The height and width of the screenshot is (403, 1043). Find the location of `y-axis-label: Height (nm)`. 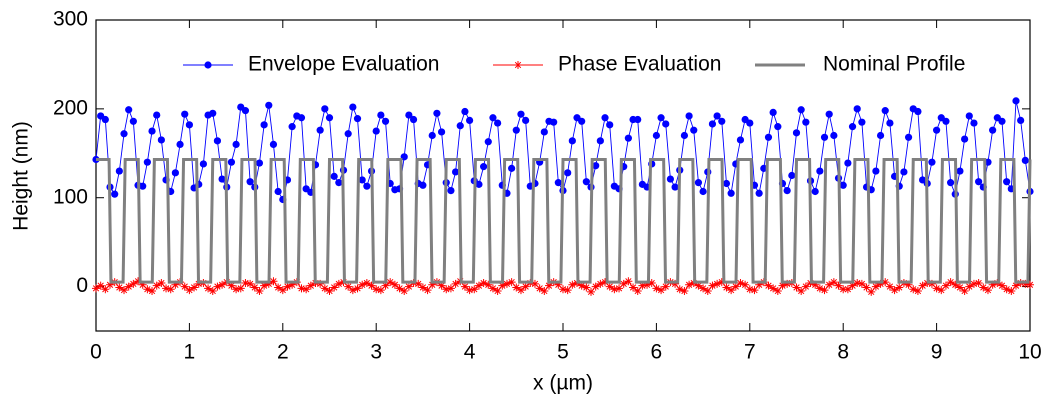

y-axis-label: Height (nm) is located at coordinates (21, 176).